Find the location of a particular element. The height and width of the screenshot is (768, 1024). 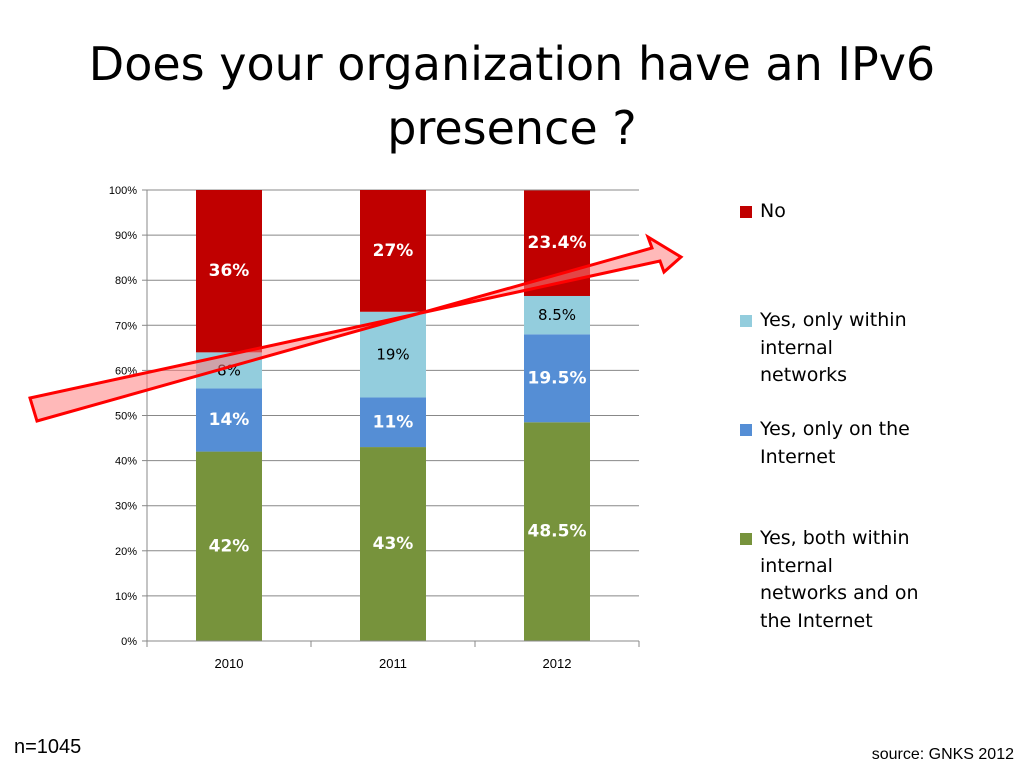

legend-item-internal-only: Yes, only within internal networks is located at coordinates (840, 348).